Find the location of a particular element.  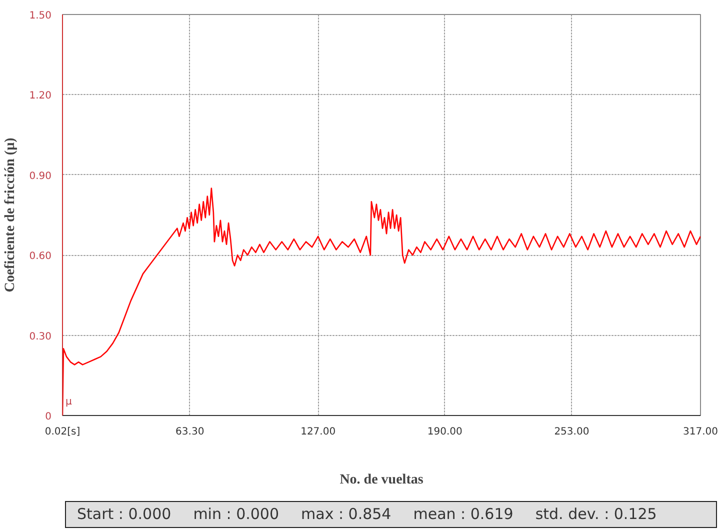

x-tick-label: 63.30 is located at coordinates (190, 432).